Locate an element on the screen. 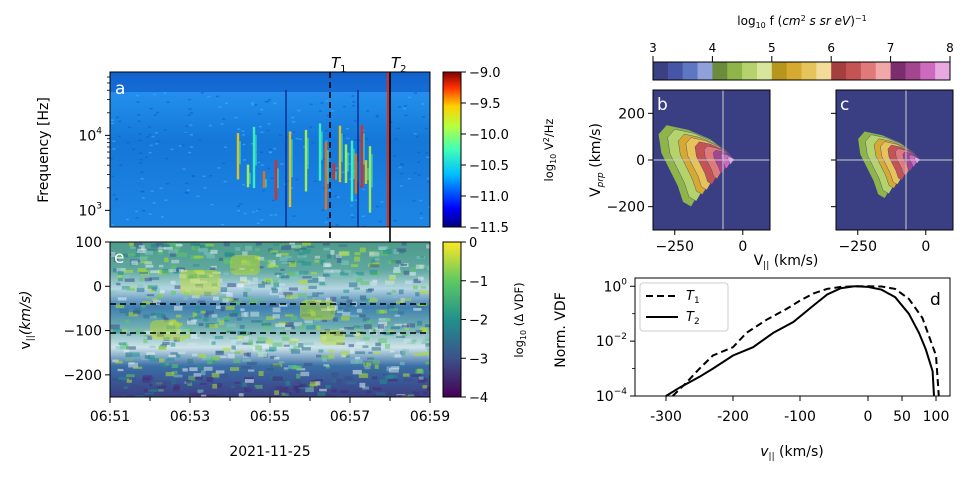 This screenshot has height=478, width=970. ytick-label: 10⁴ is located at coordinates (90, 135).